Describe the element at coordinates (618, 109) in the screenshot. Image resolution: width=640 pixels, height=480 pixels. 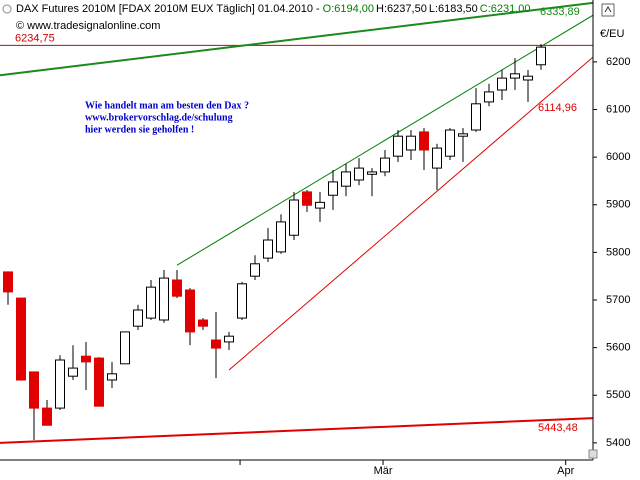
I see `y-tick-label: 6100` at that location.